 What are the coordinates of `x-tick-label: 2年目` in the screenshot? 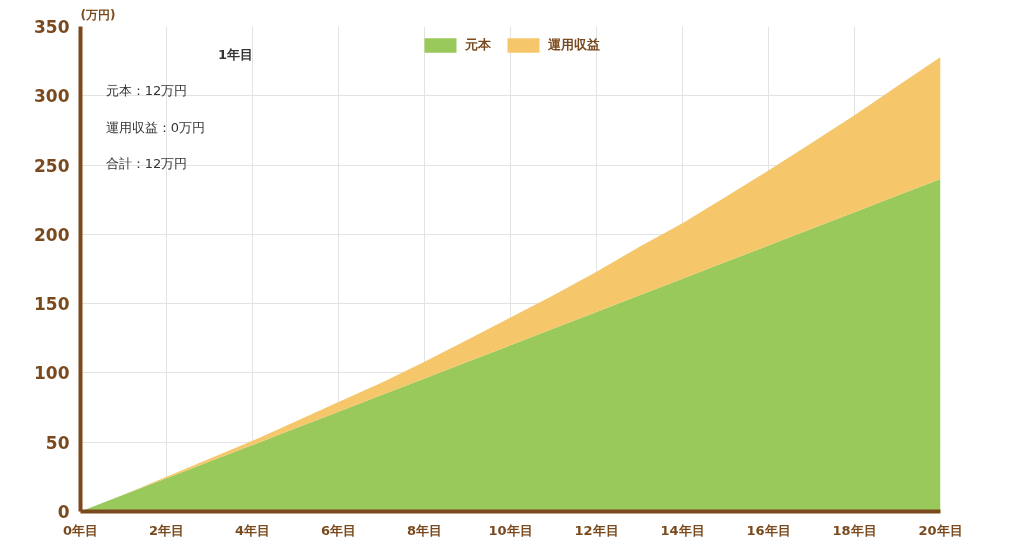 It's located at (166, 530).